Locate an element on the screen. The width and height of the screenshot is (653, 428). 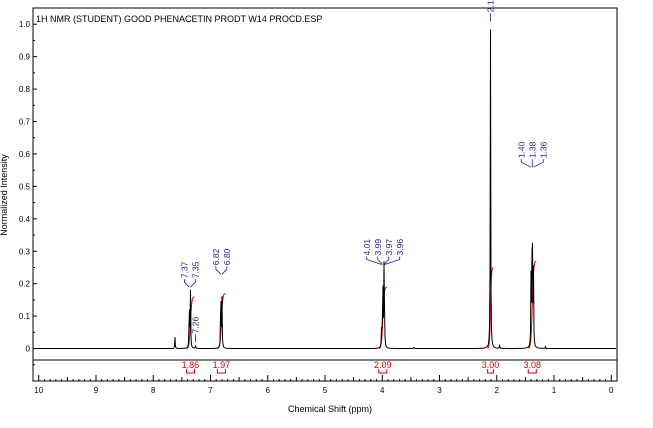
peak-label: 3.96 is located at coordinates (400, 247).